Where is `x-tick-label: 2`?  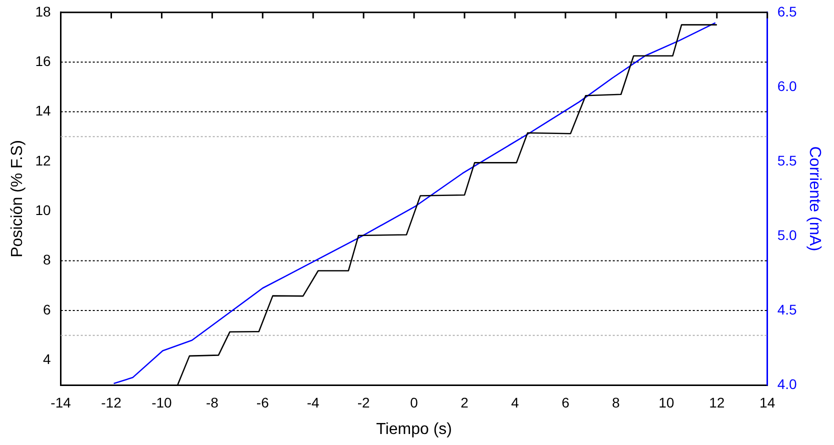
x-tick-label: 2 is located at coordinates (464, 402).